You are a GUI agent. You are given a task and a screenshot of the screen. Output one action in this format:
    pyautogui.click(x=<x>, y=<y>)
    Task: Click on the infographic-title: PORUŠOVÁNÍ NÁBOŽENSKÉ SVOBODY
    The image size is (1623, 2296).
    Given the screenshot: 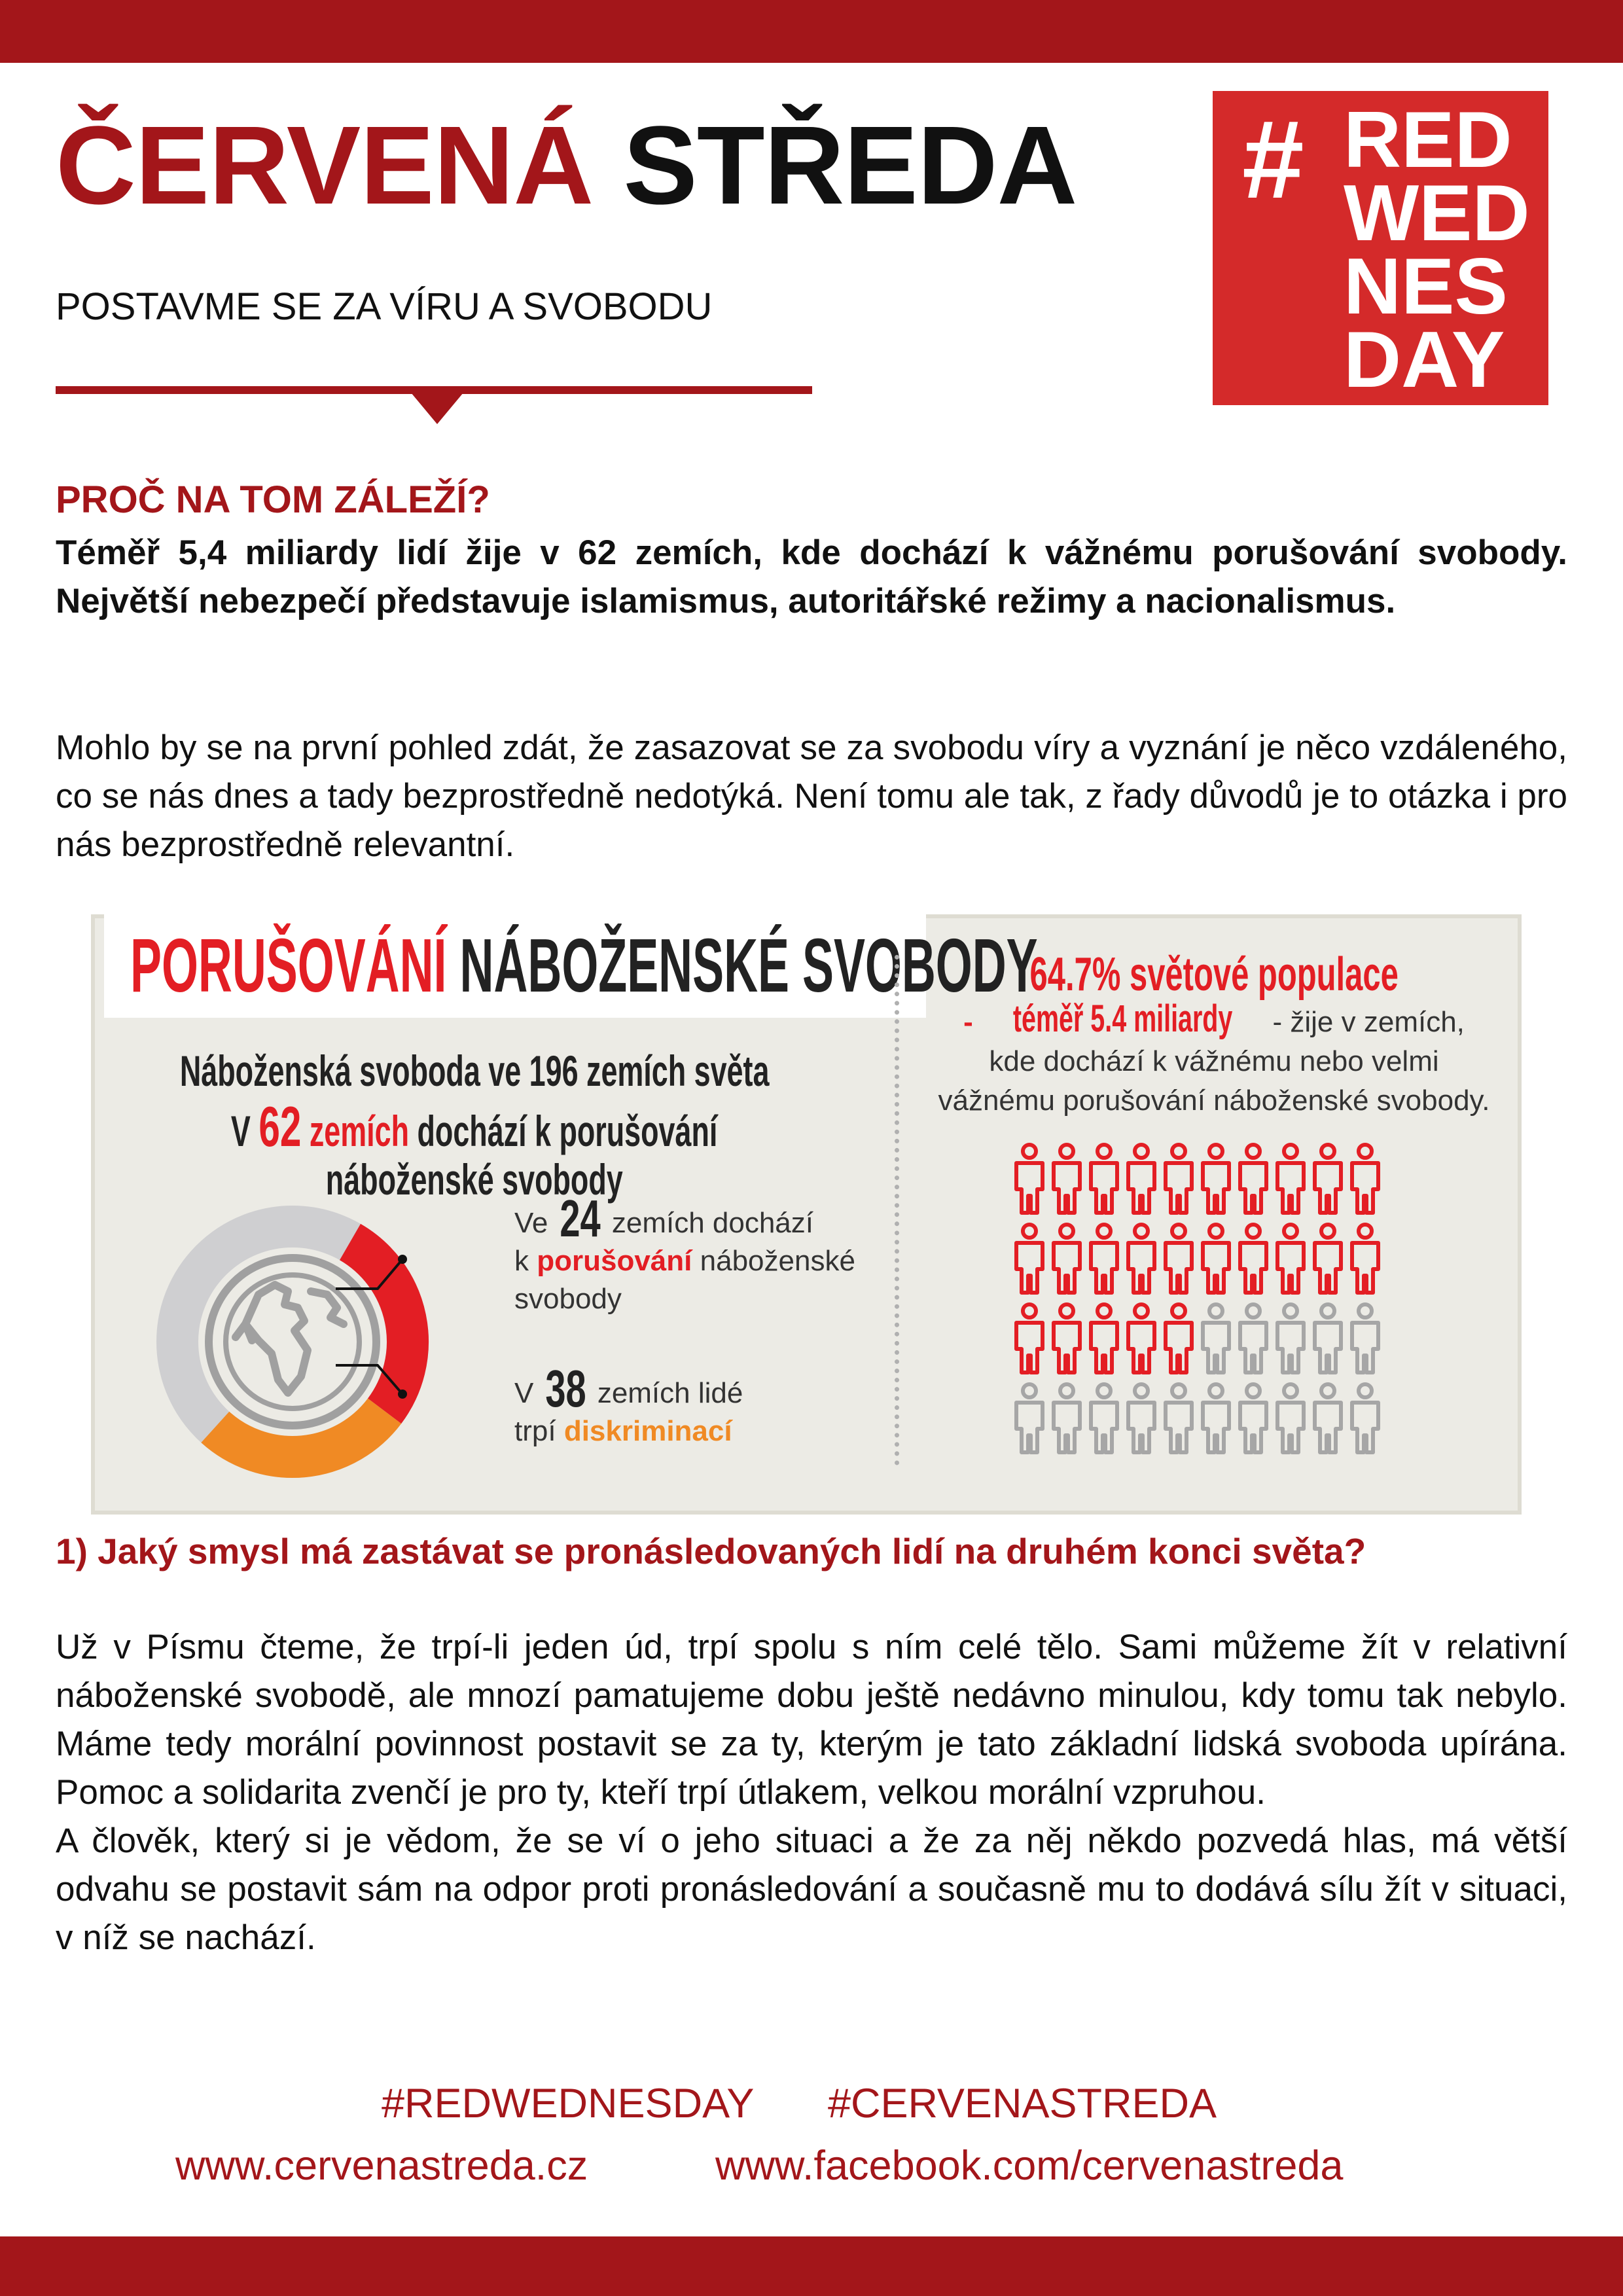 What is the action you would take?
    pyautogui.click(x=584, y=965)
    